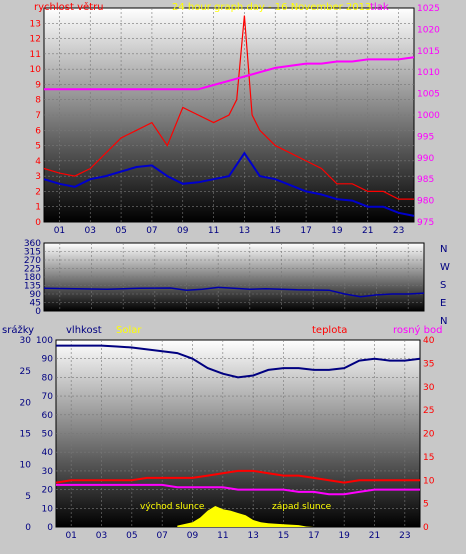  Describe the element at coordinates (229, 184) in the screenshot. I see `series-wind-avg` at that location.